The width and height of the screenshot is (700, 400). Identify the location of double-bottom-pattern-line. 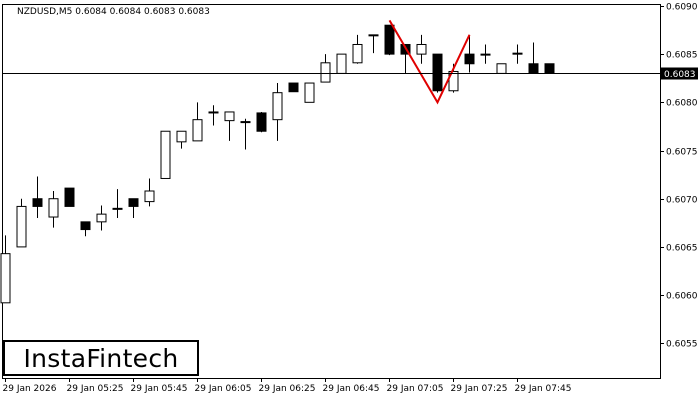
(429, 62).